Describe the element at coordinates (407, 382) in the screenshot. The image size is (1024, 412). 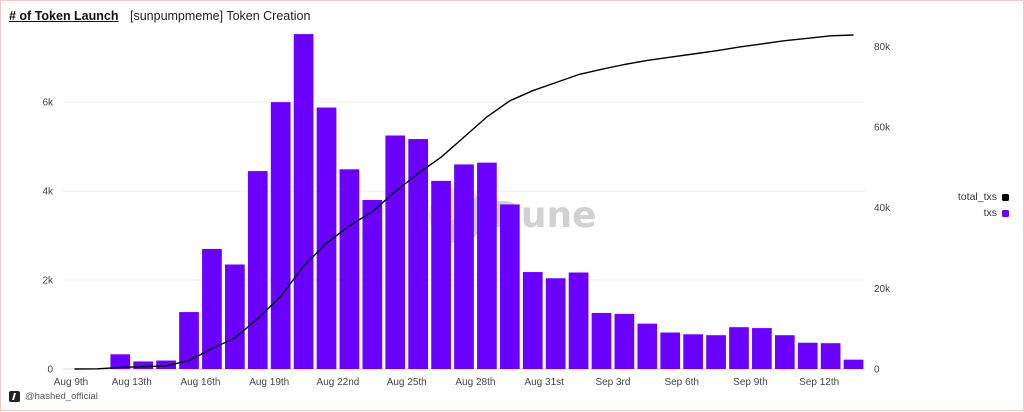
I see `x-tick-label: Aug 25th` at that location.